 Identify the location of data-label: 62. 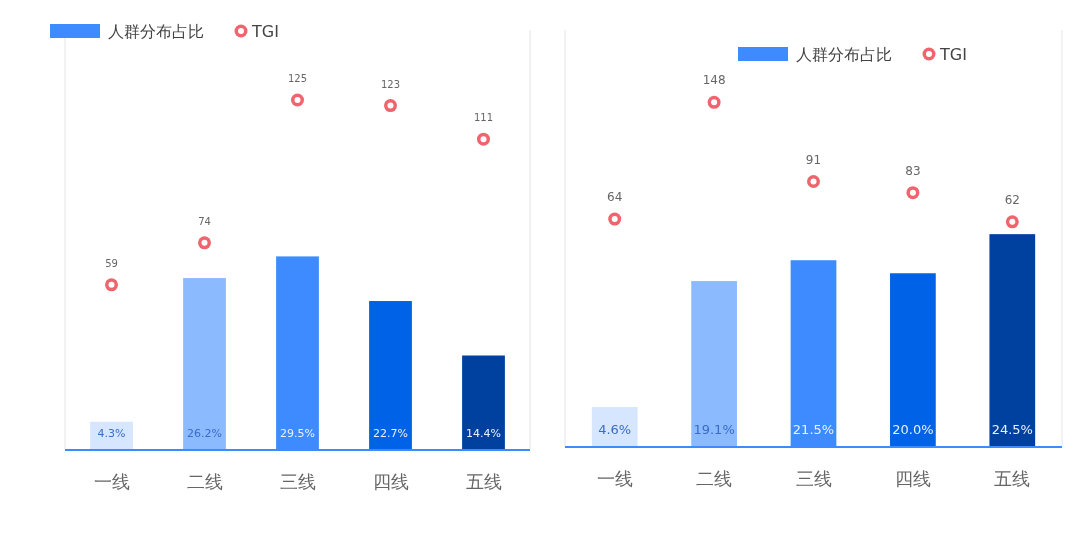
(1012, 199).